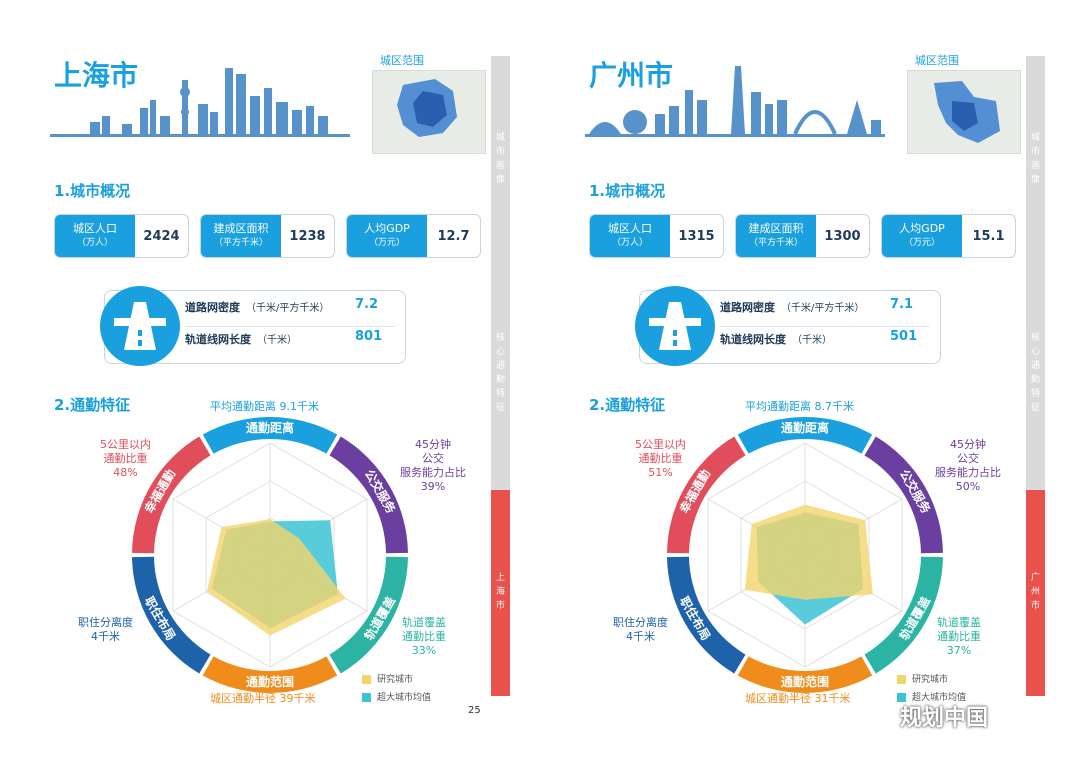 Image resolution: width=1080 pixels, height=763 pixels. I want to click on stat-population: 城区人口 （万人） 1315, so click(656, 236).